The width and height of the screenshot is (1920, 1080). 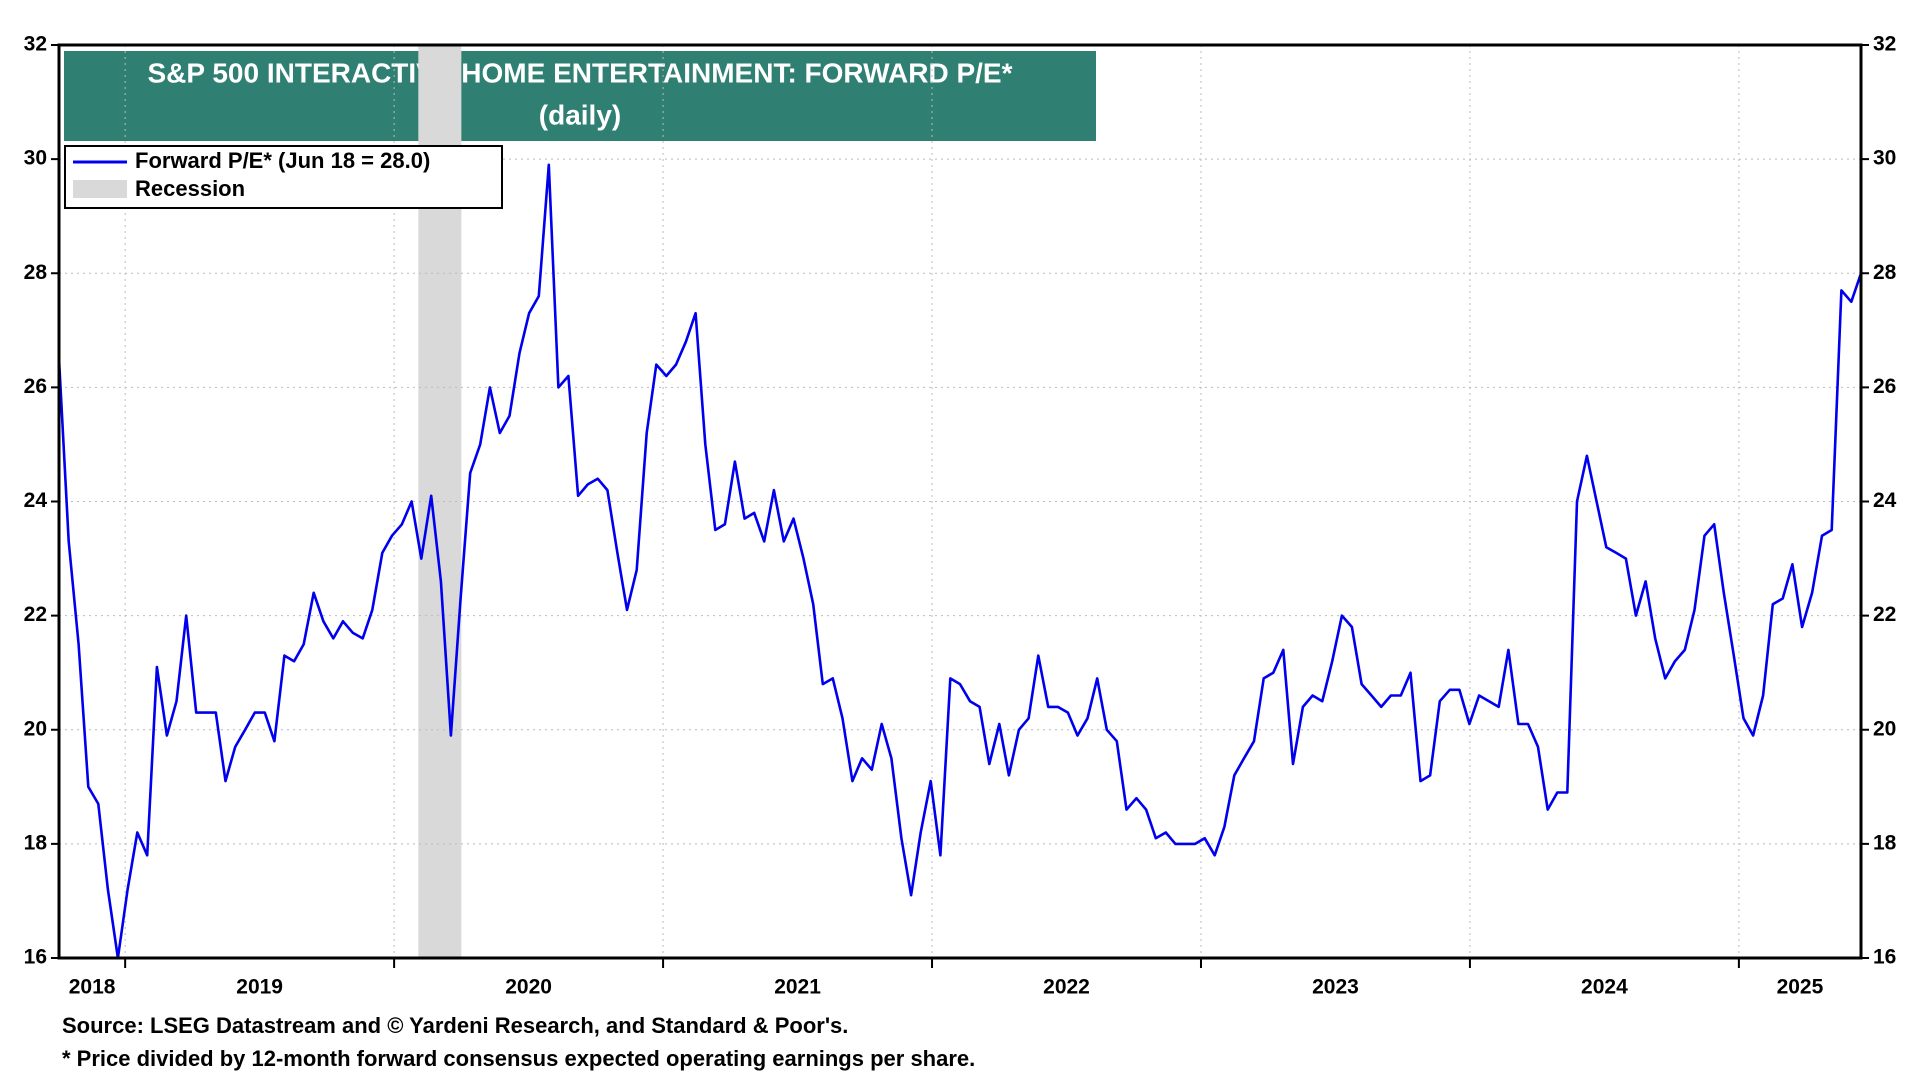 I want to click on y-tick-label: 26, so click(x=35, y=386).